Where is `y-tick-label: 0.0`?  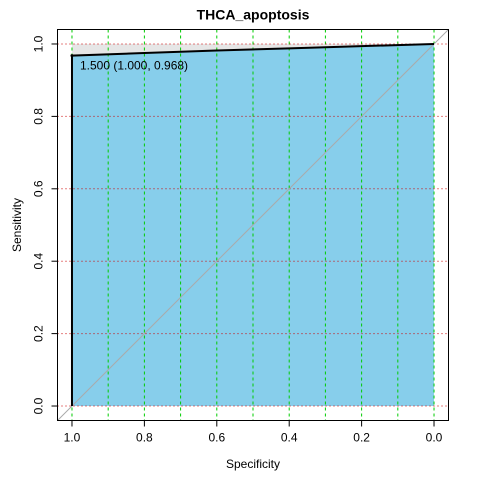 y-tick-label: 0.0 is located at coordinates (39, 405).